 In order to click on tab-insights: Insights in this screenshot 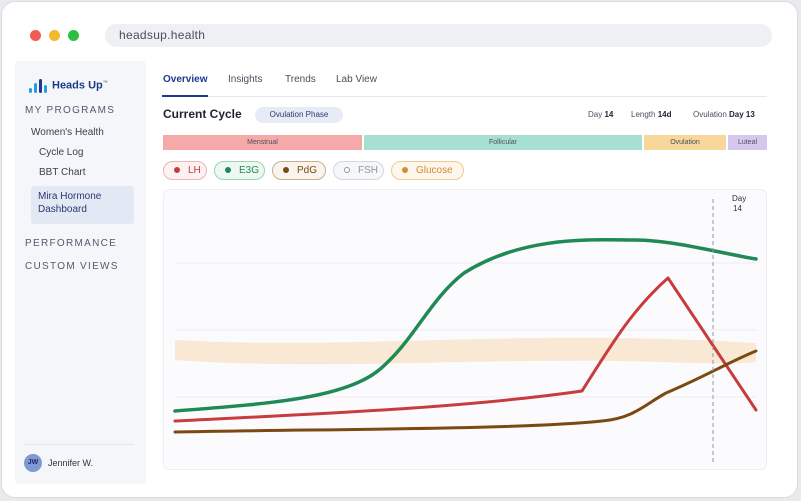, I will do `click(245, 79)`.